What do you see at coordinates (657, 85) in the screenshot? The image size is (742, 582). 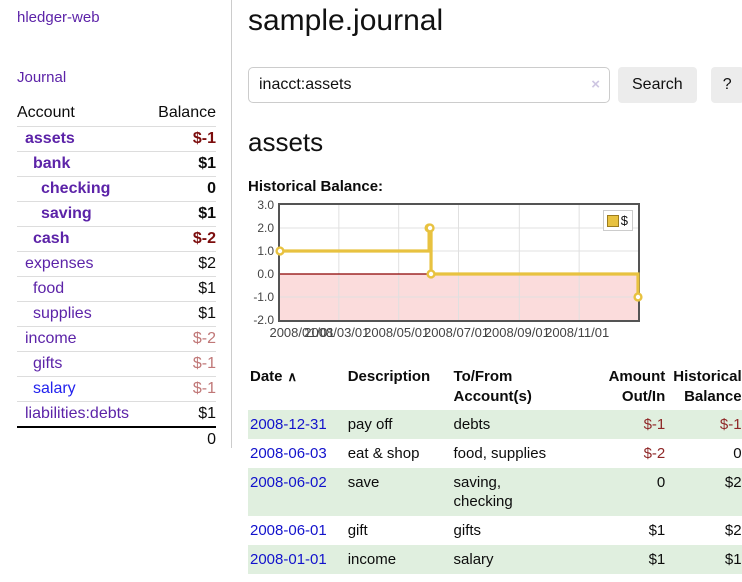 I see `search-button: Search` at bounding box center [657, 85].